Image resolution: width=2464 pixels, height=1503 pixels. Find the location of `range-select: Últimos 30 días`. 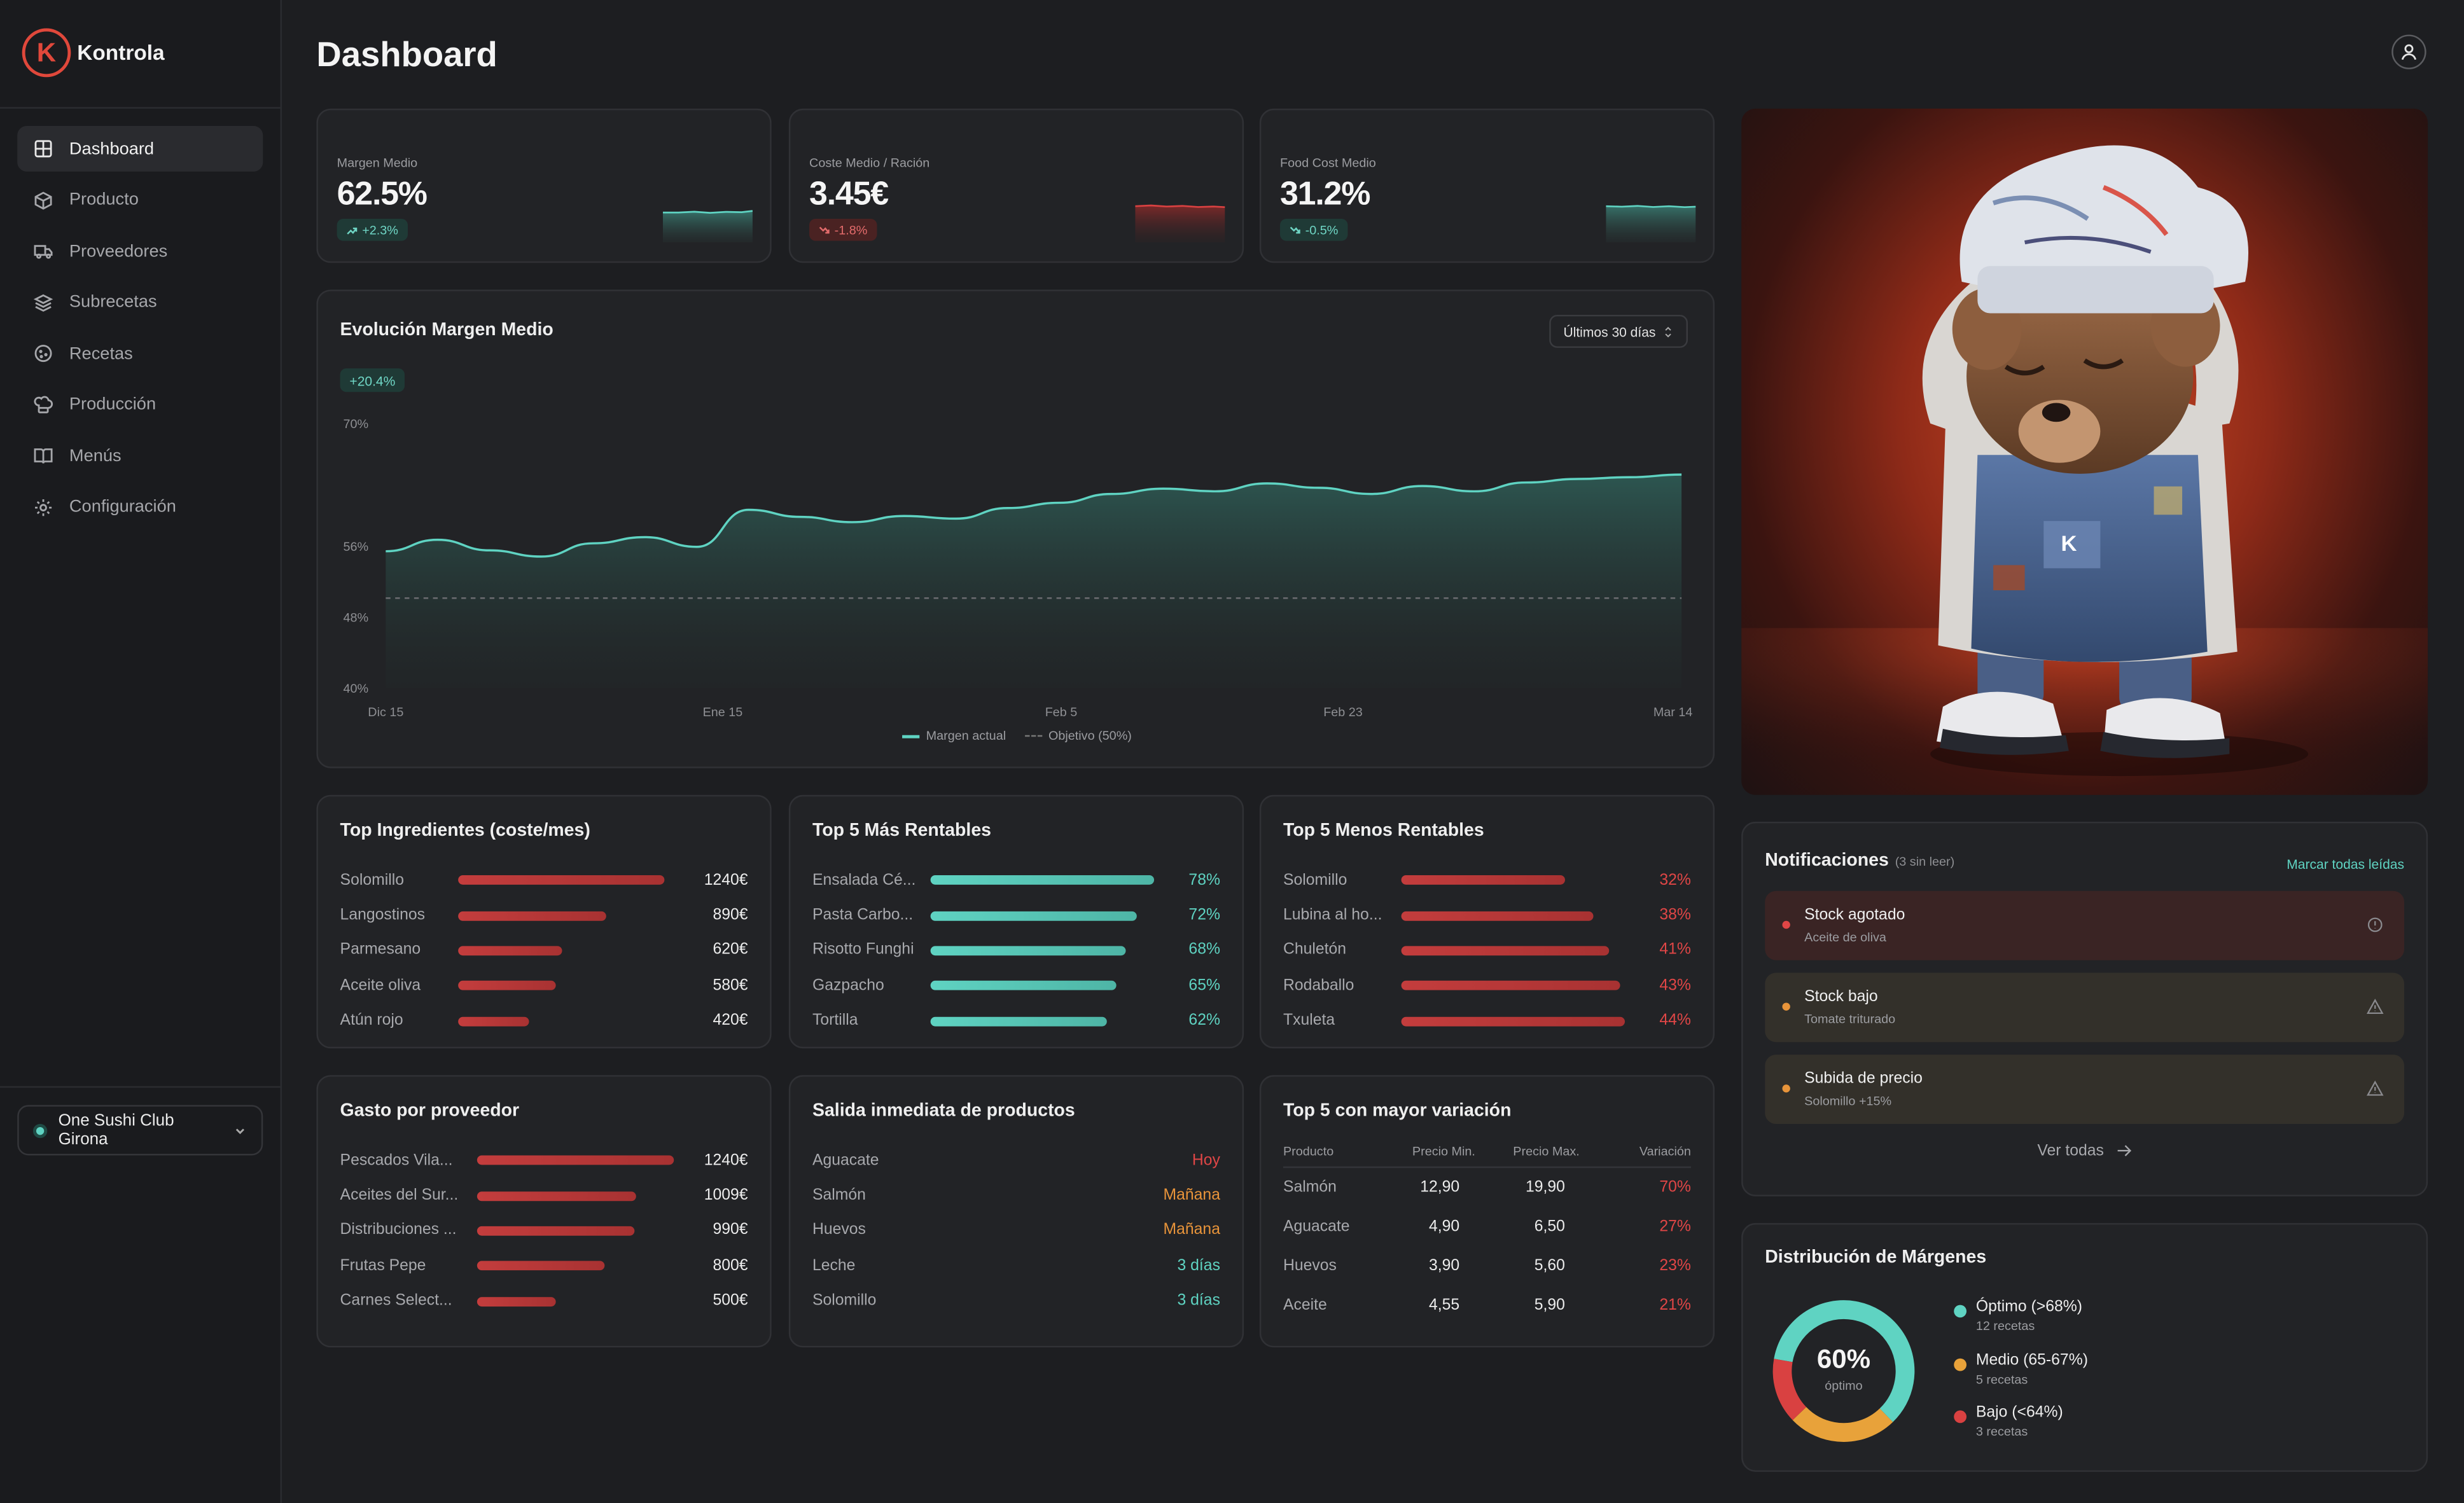

range-select: Últimos 30 días is located at coordinates (1618, 331).